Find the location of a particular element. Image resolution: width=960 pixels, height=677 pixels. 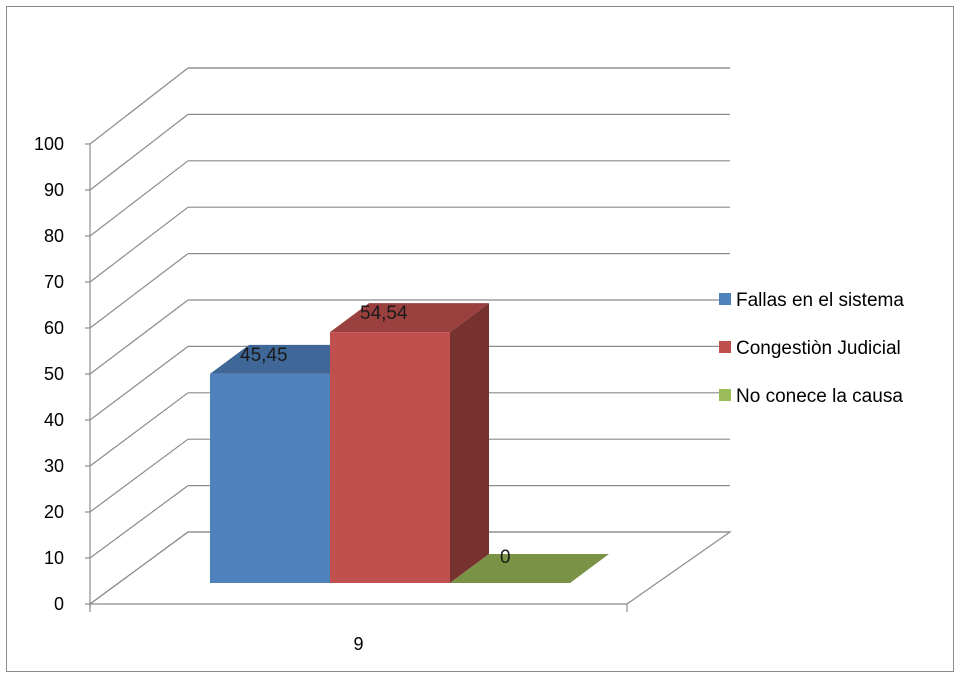

y-tick-label: 70 is located at coordinates (54, 282).